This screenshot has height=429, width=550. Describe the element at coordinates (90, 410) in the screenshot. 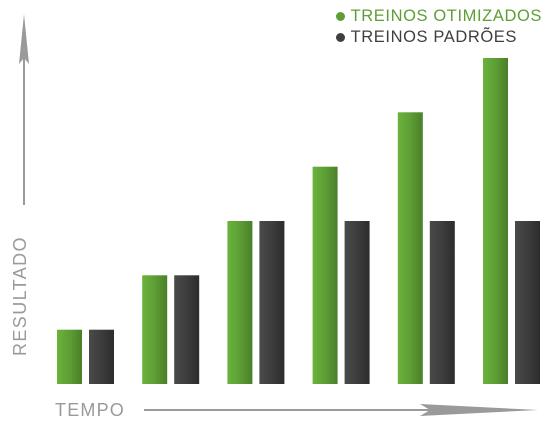

I see `x-axis-label: TEMPO` at that location.